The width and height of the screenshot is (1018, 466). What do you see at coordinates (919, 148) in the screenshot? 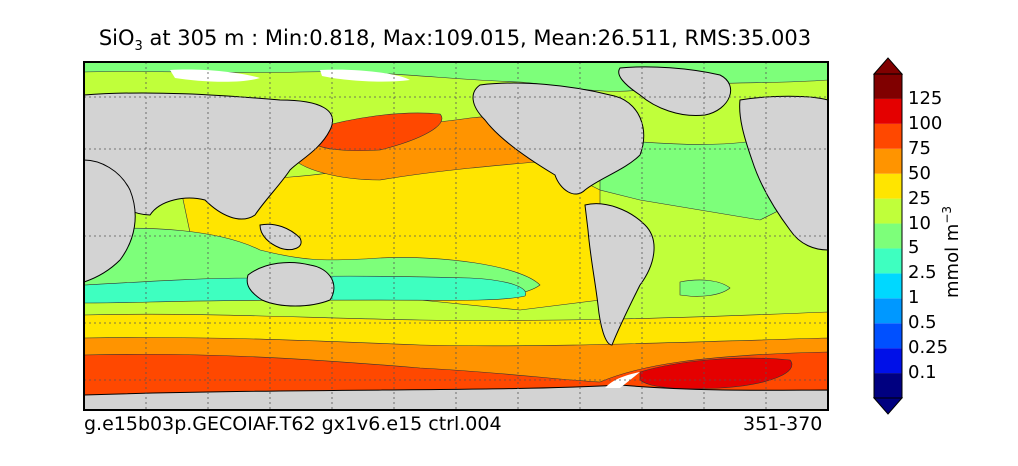
I see `colorbar-tick-label: 75` at bounding box center [919, 148].